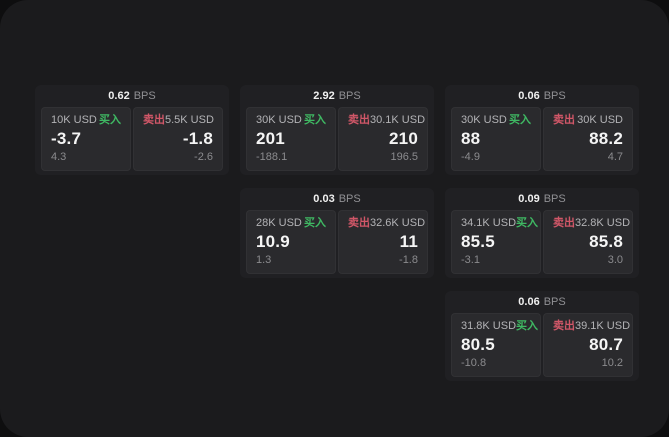 The width and height of the screenshot is (669, 437). Describe the element at coordinates (603, 326) in the screenshot. I see `sell-amount-label: 39.1K USD` at that location.